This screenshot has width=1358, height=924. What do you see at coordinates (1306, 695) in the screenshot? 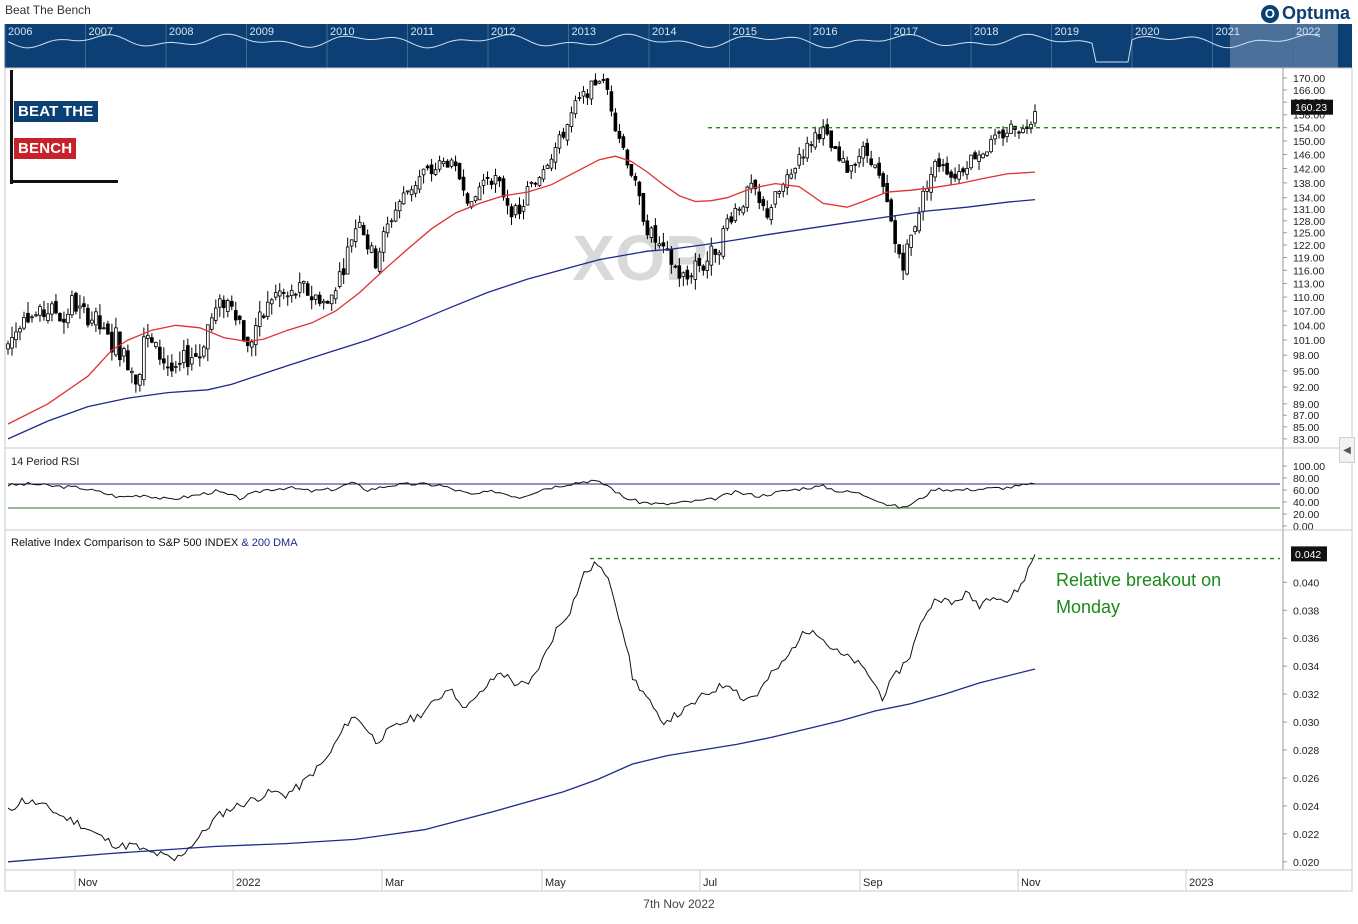
I see `relative-y-tick-label: 0.032` at bounding box center [1306, 695].